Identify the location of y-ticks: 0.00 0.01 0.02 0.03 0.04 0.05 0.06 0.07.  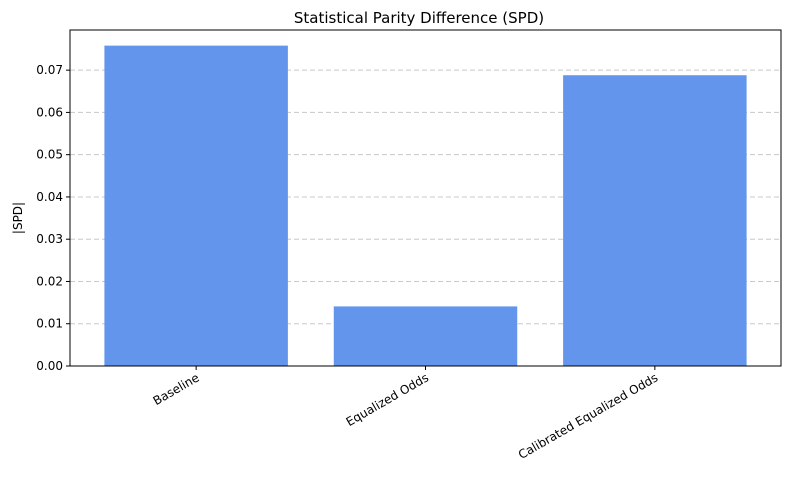
(53, 218).